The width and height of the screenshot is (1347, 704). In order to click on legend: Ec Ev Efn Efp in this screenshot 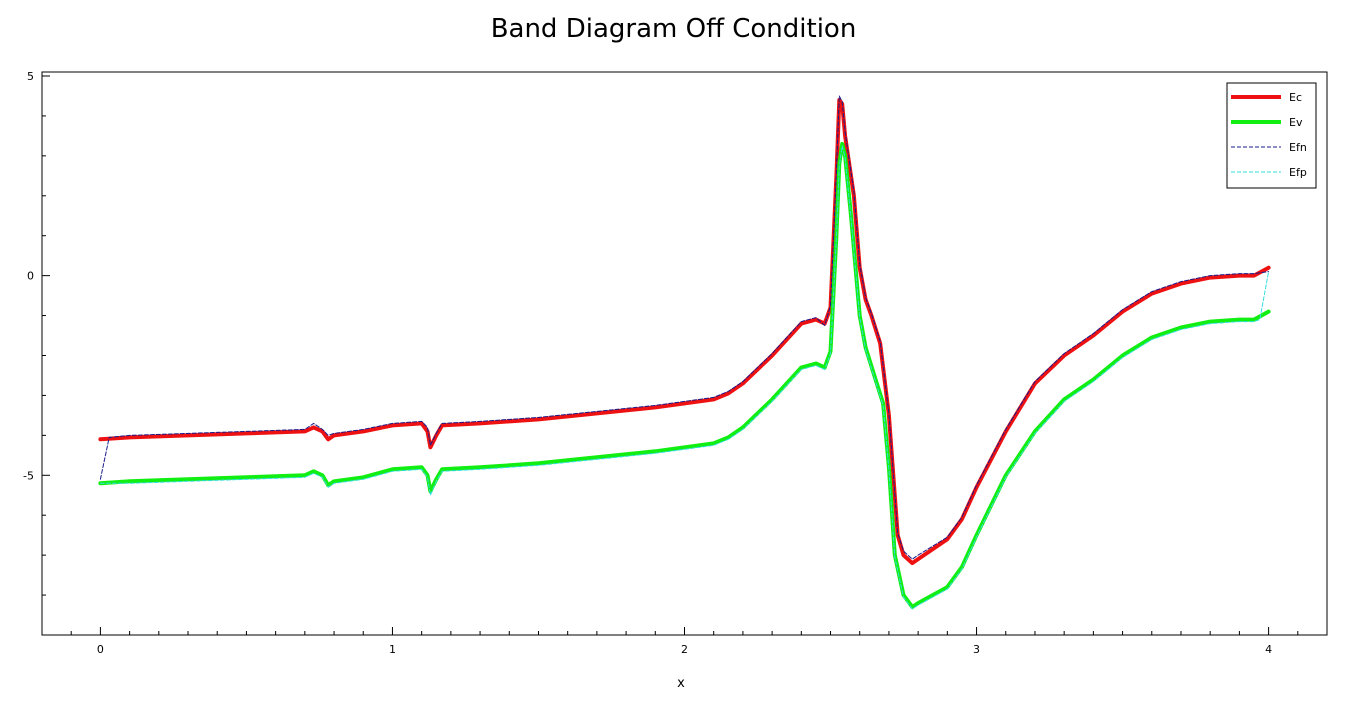, I will do `click(1271, 135)`.